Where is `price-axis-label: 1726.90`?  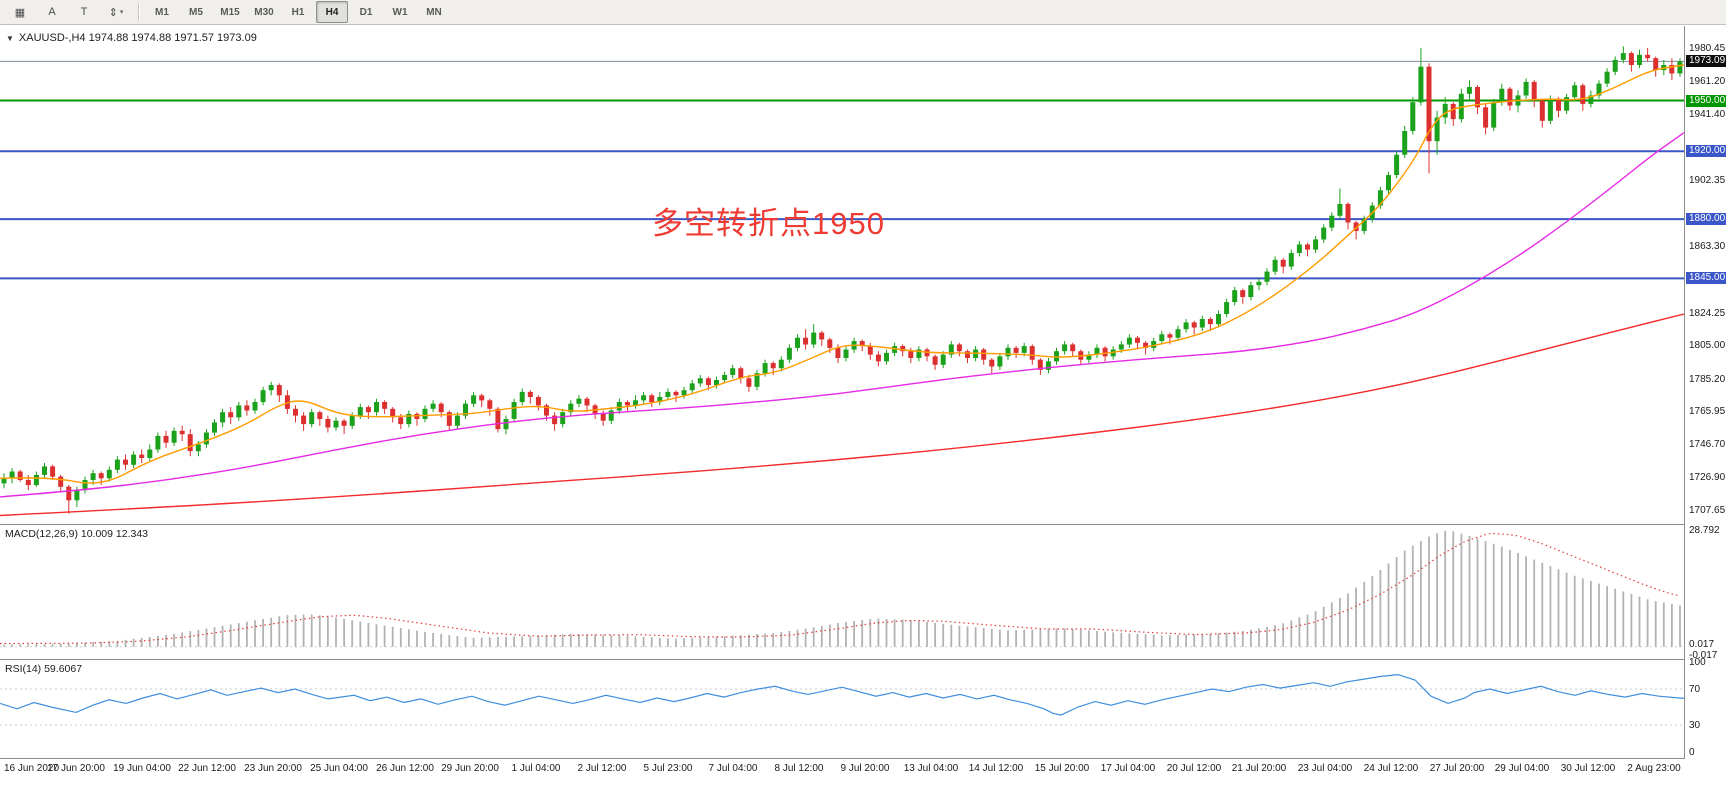 price-axis-label: 1726.90 is located at coordinates (1707, 477).